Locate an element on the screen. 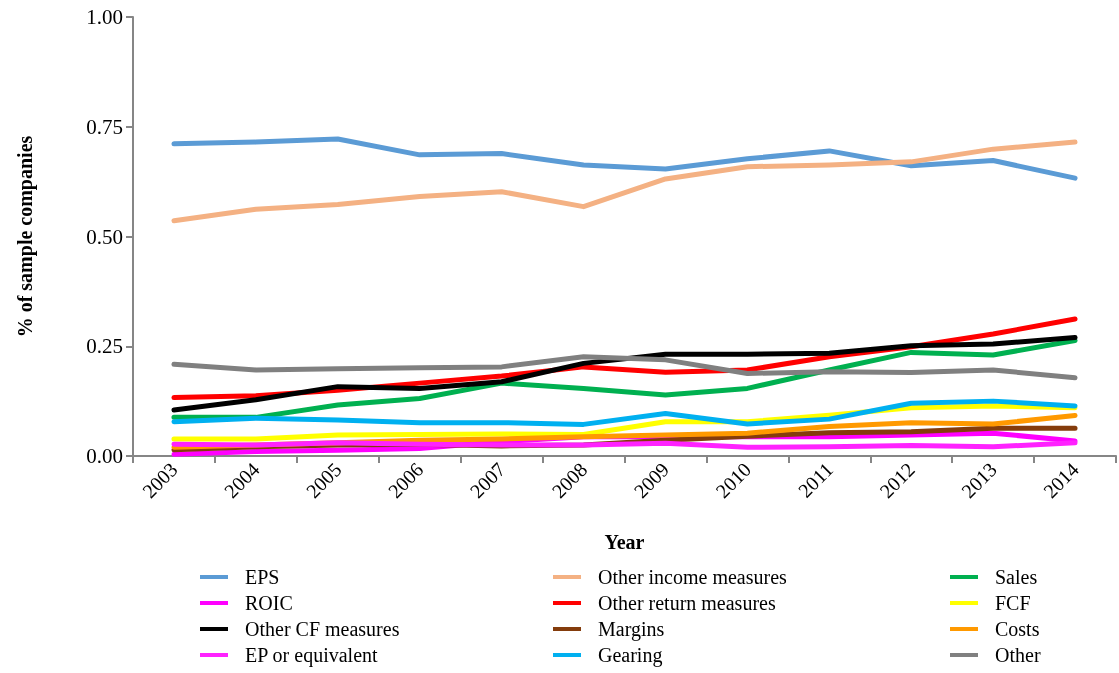 The image size is (1119, 673). y-tick-label: 0.50 is located at coordinates (104, 236).